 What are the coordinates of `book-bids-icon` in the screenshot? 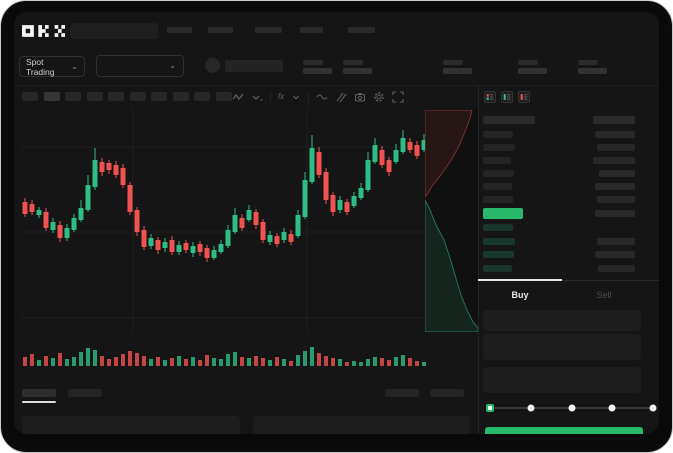 It's located at (507, 97).